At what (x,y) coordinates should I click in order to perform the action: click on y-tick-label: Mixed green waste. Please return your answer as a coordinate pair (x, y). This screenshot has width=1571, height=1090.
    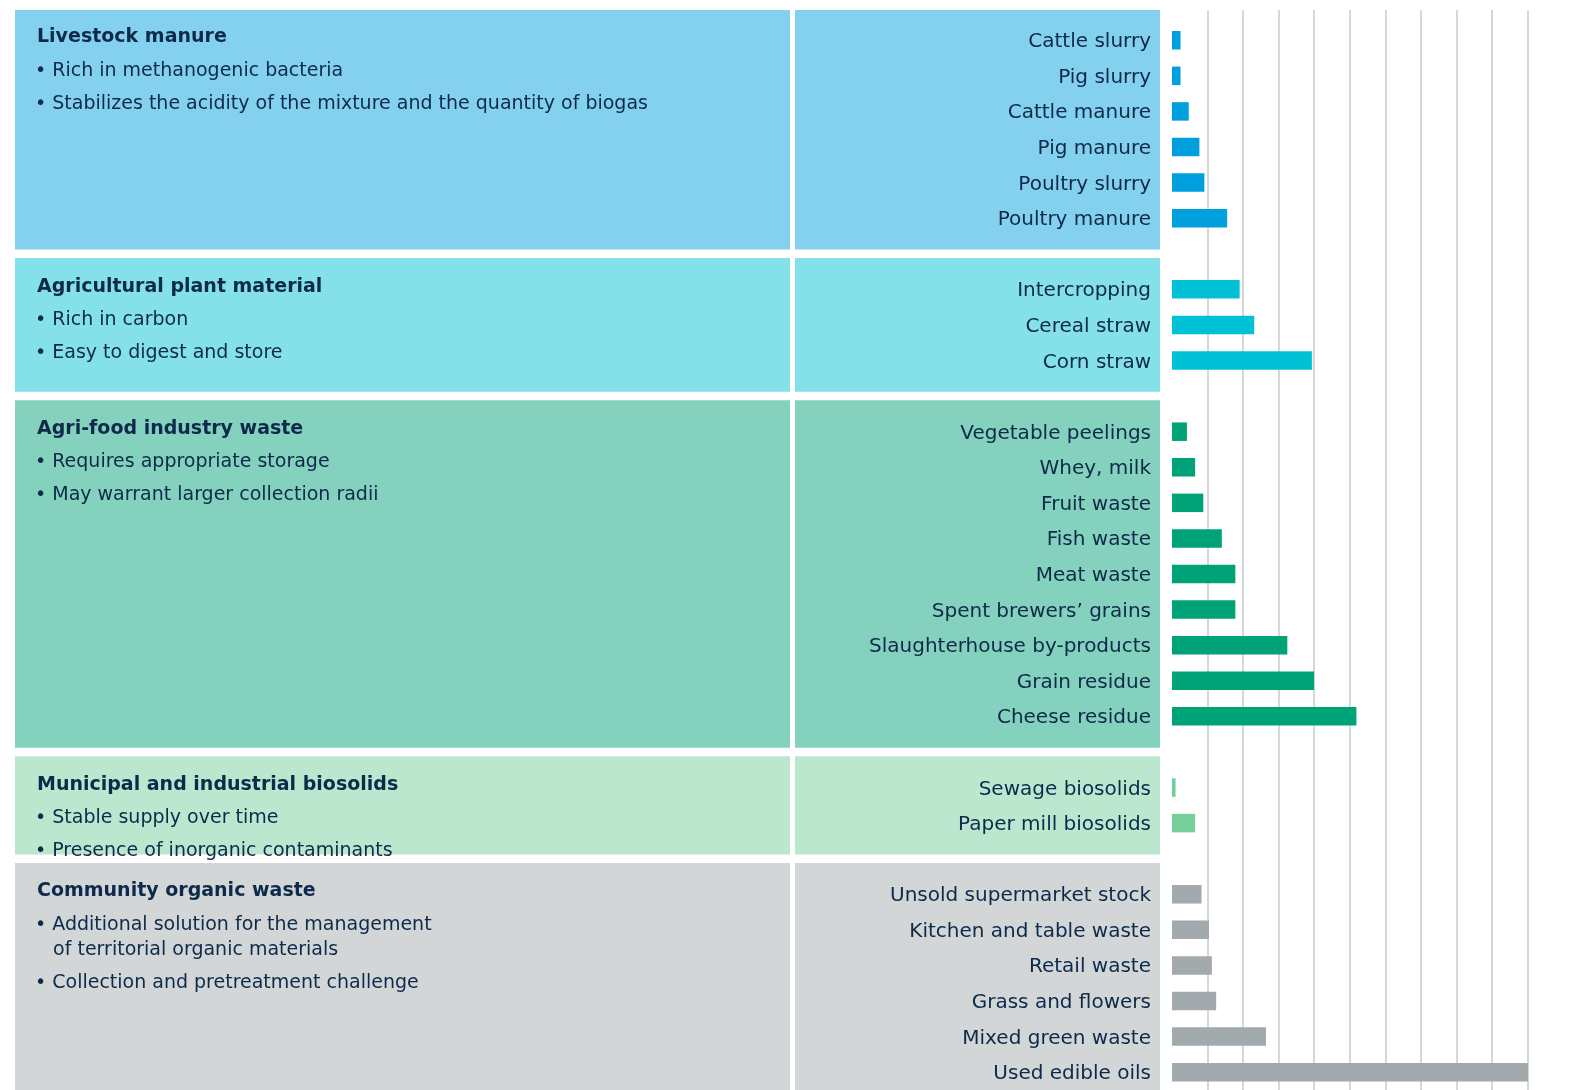
    Looking at the image, I should click on (1056, 1036).